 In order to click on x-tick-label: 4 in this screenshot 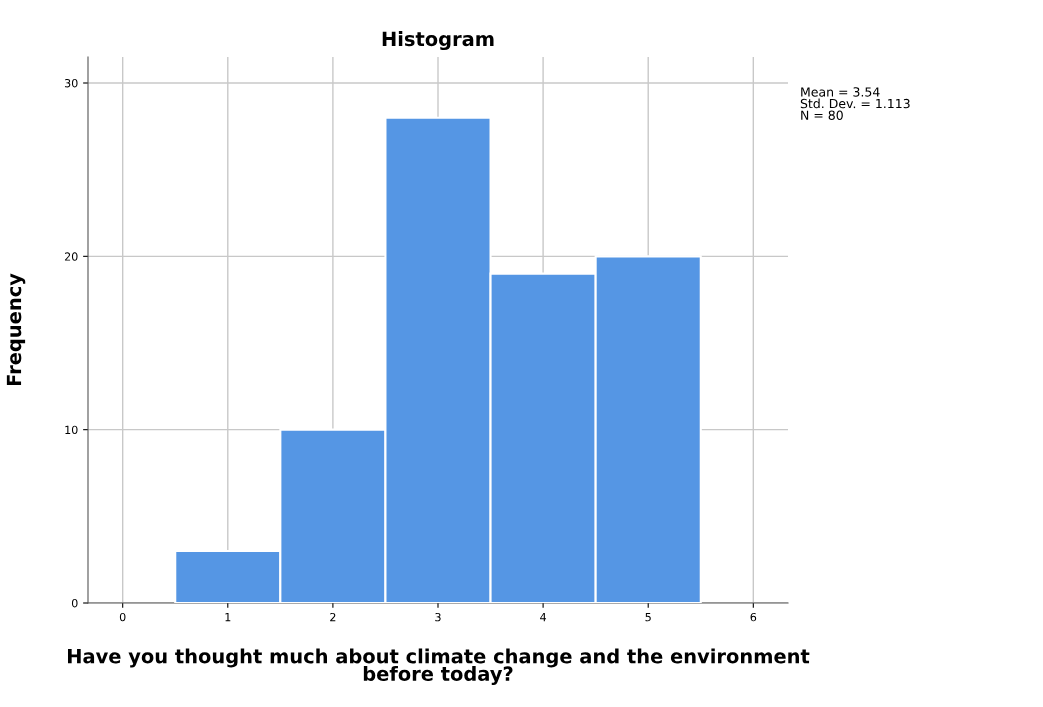, I will do `click(543, 617)`.